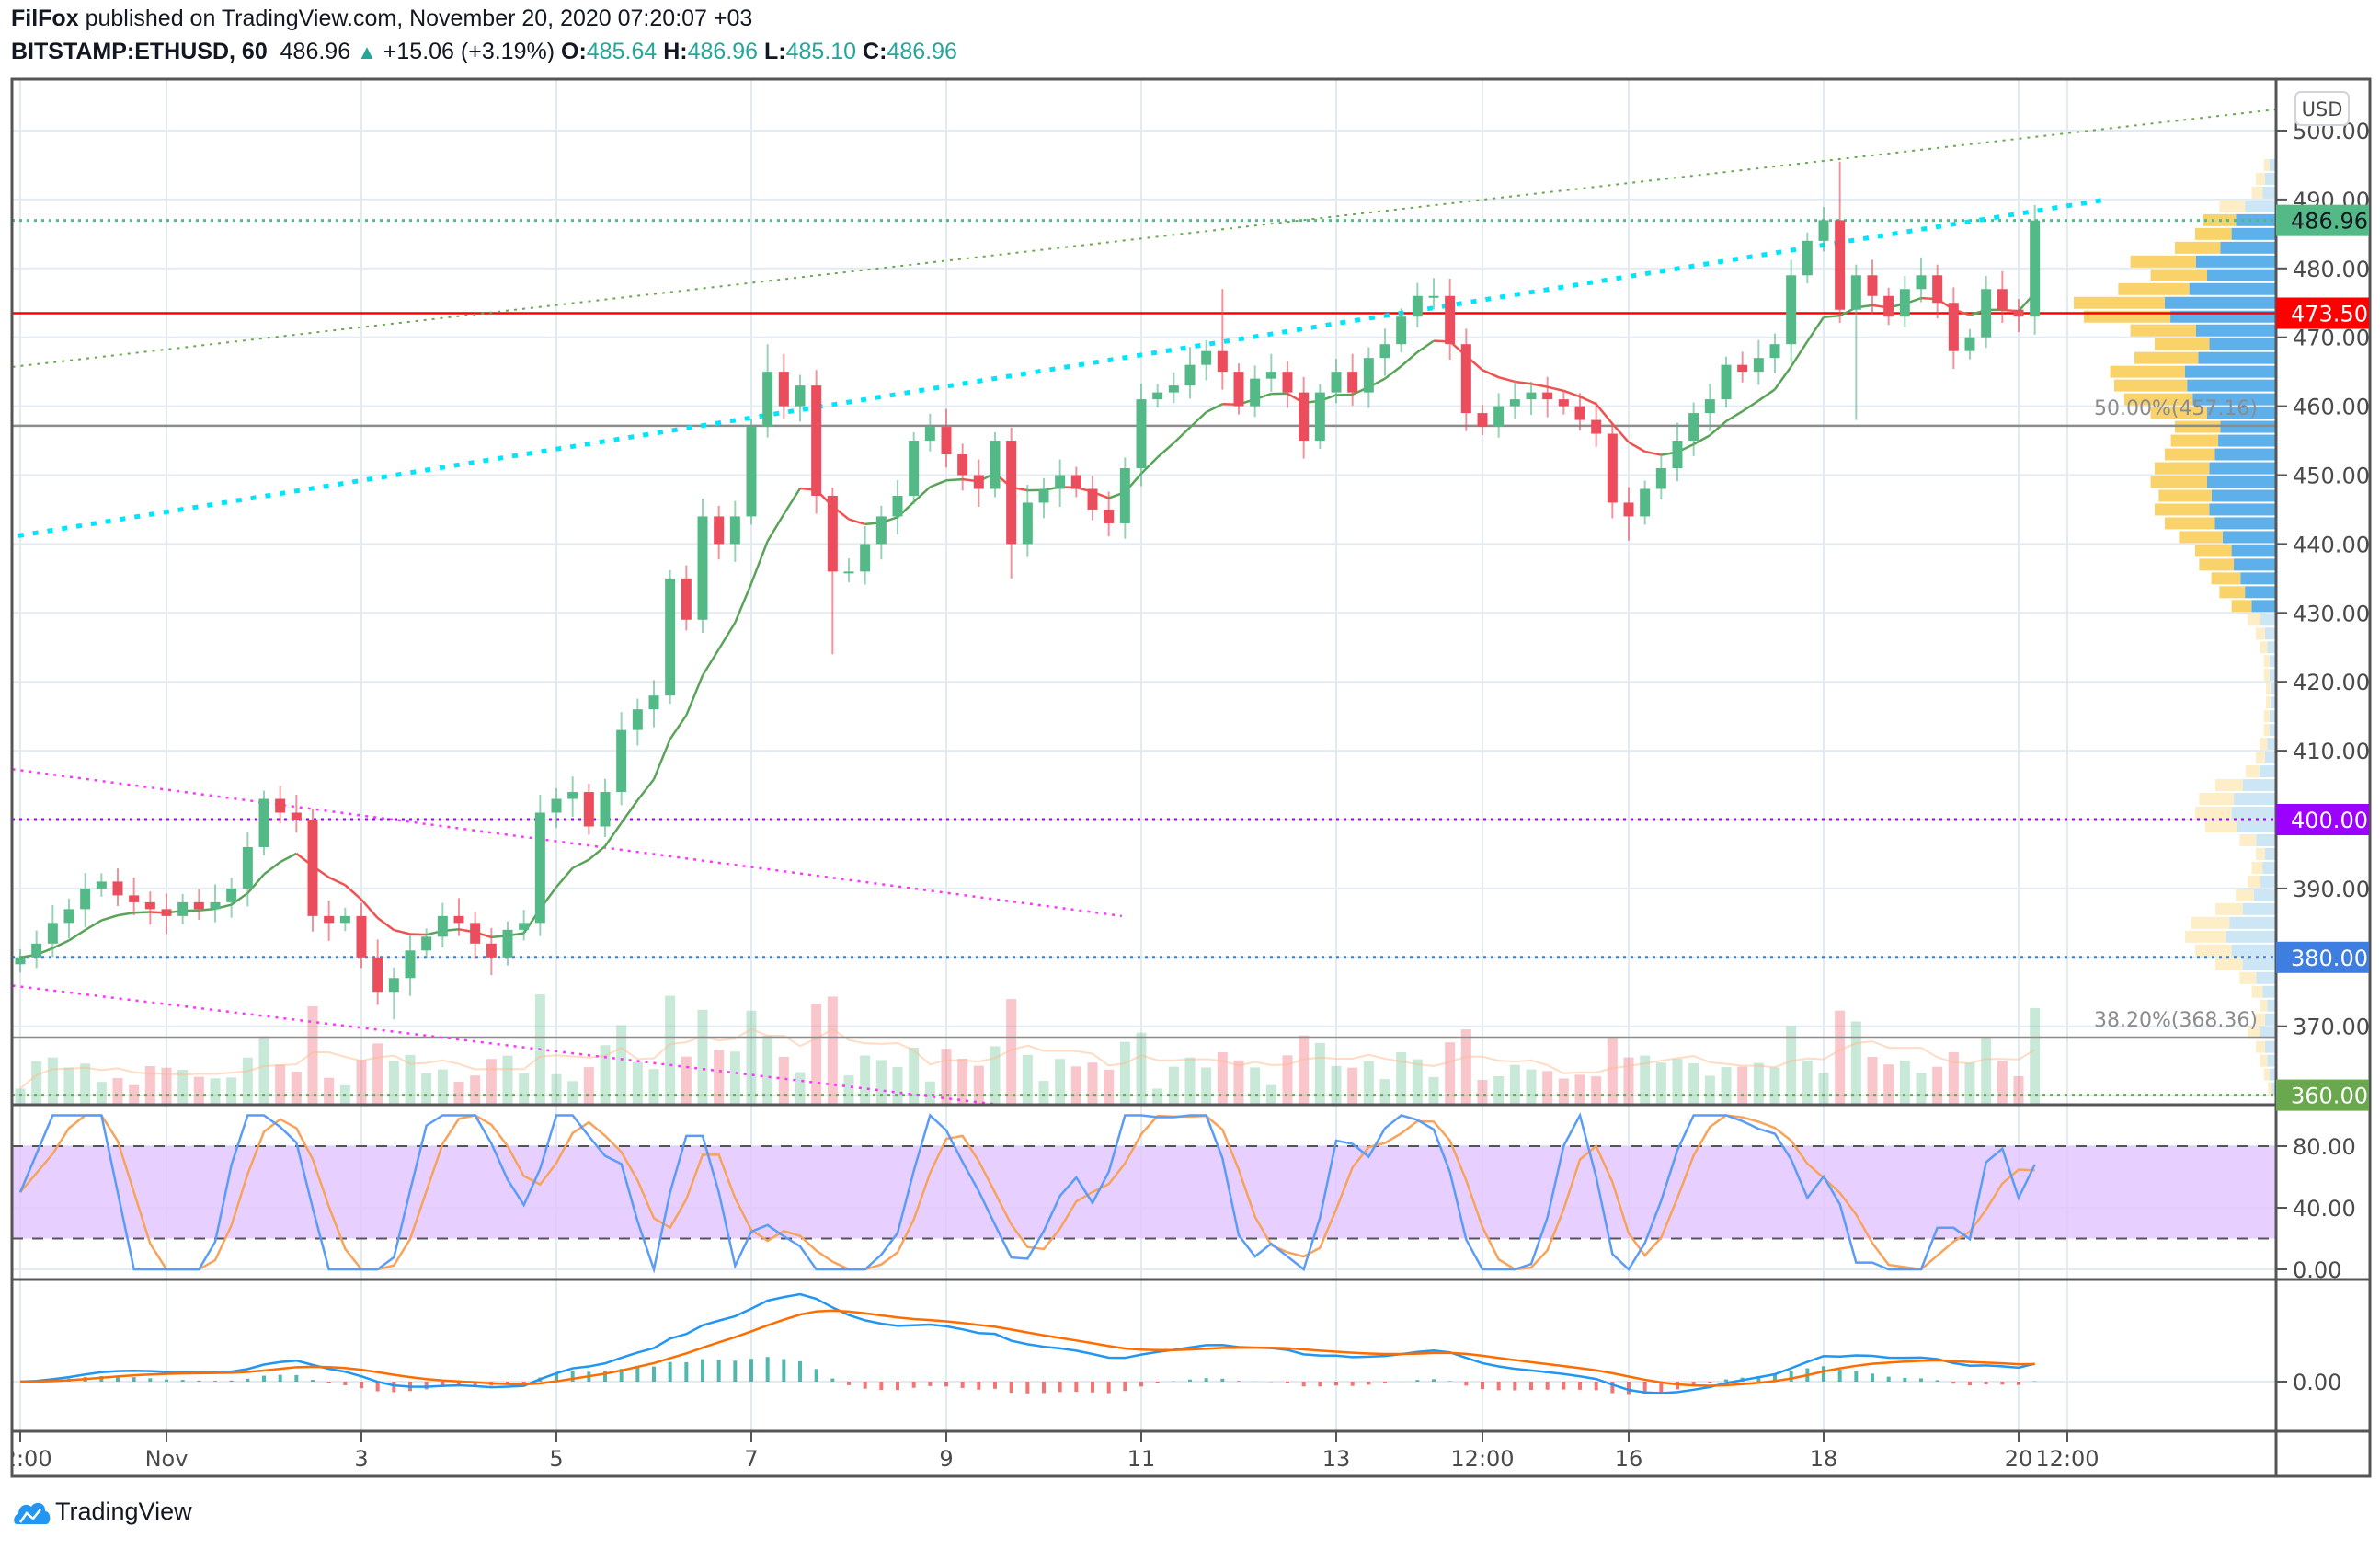  I want to click on fib-labels: 50.00%(457.16) 38.20%(368.36), so click(2176, 715).